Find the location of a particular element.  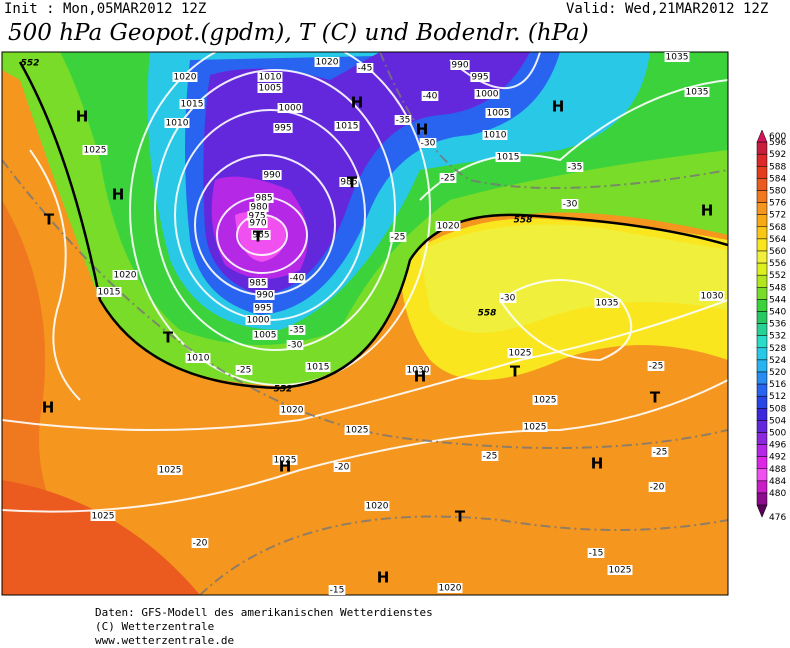

colorbar-label: 556 is located at coordinates (777, 264).